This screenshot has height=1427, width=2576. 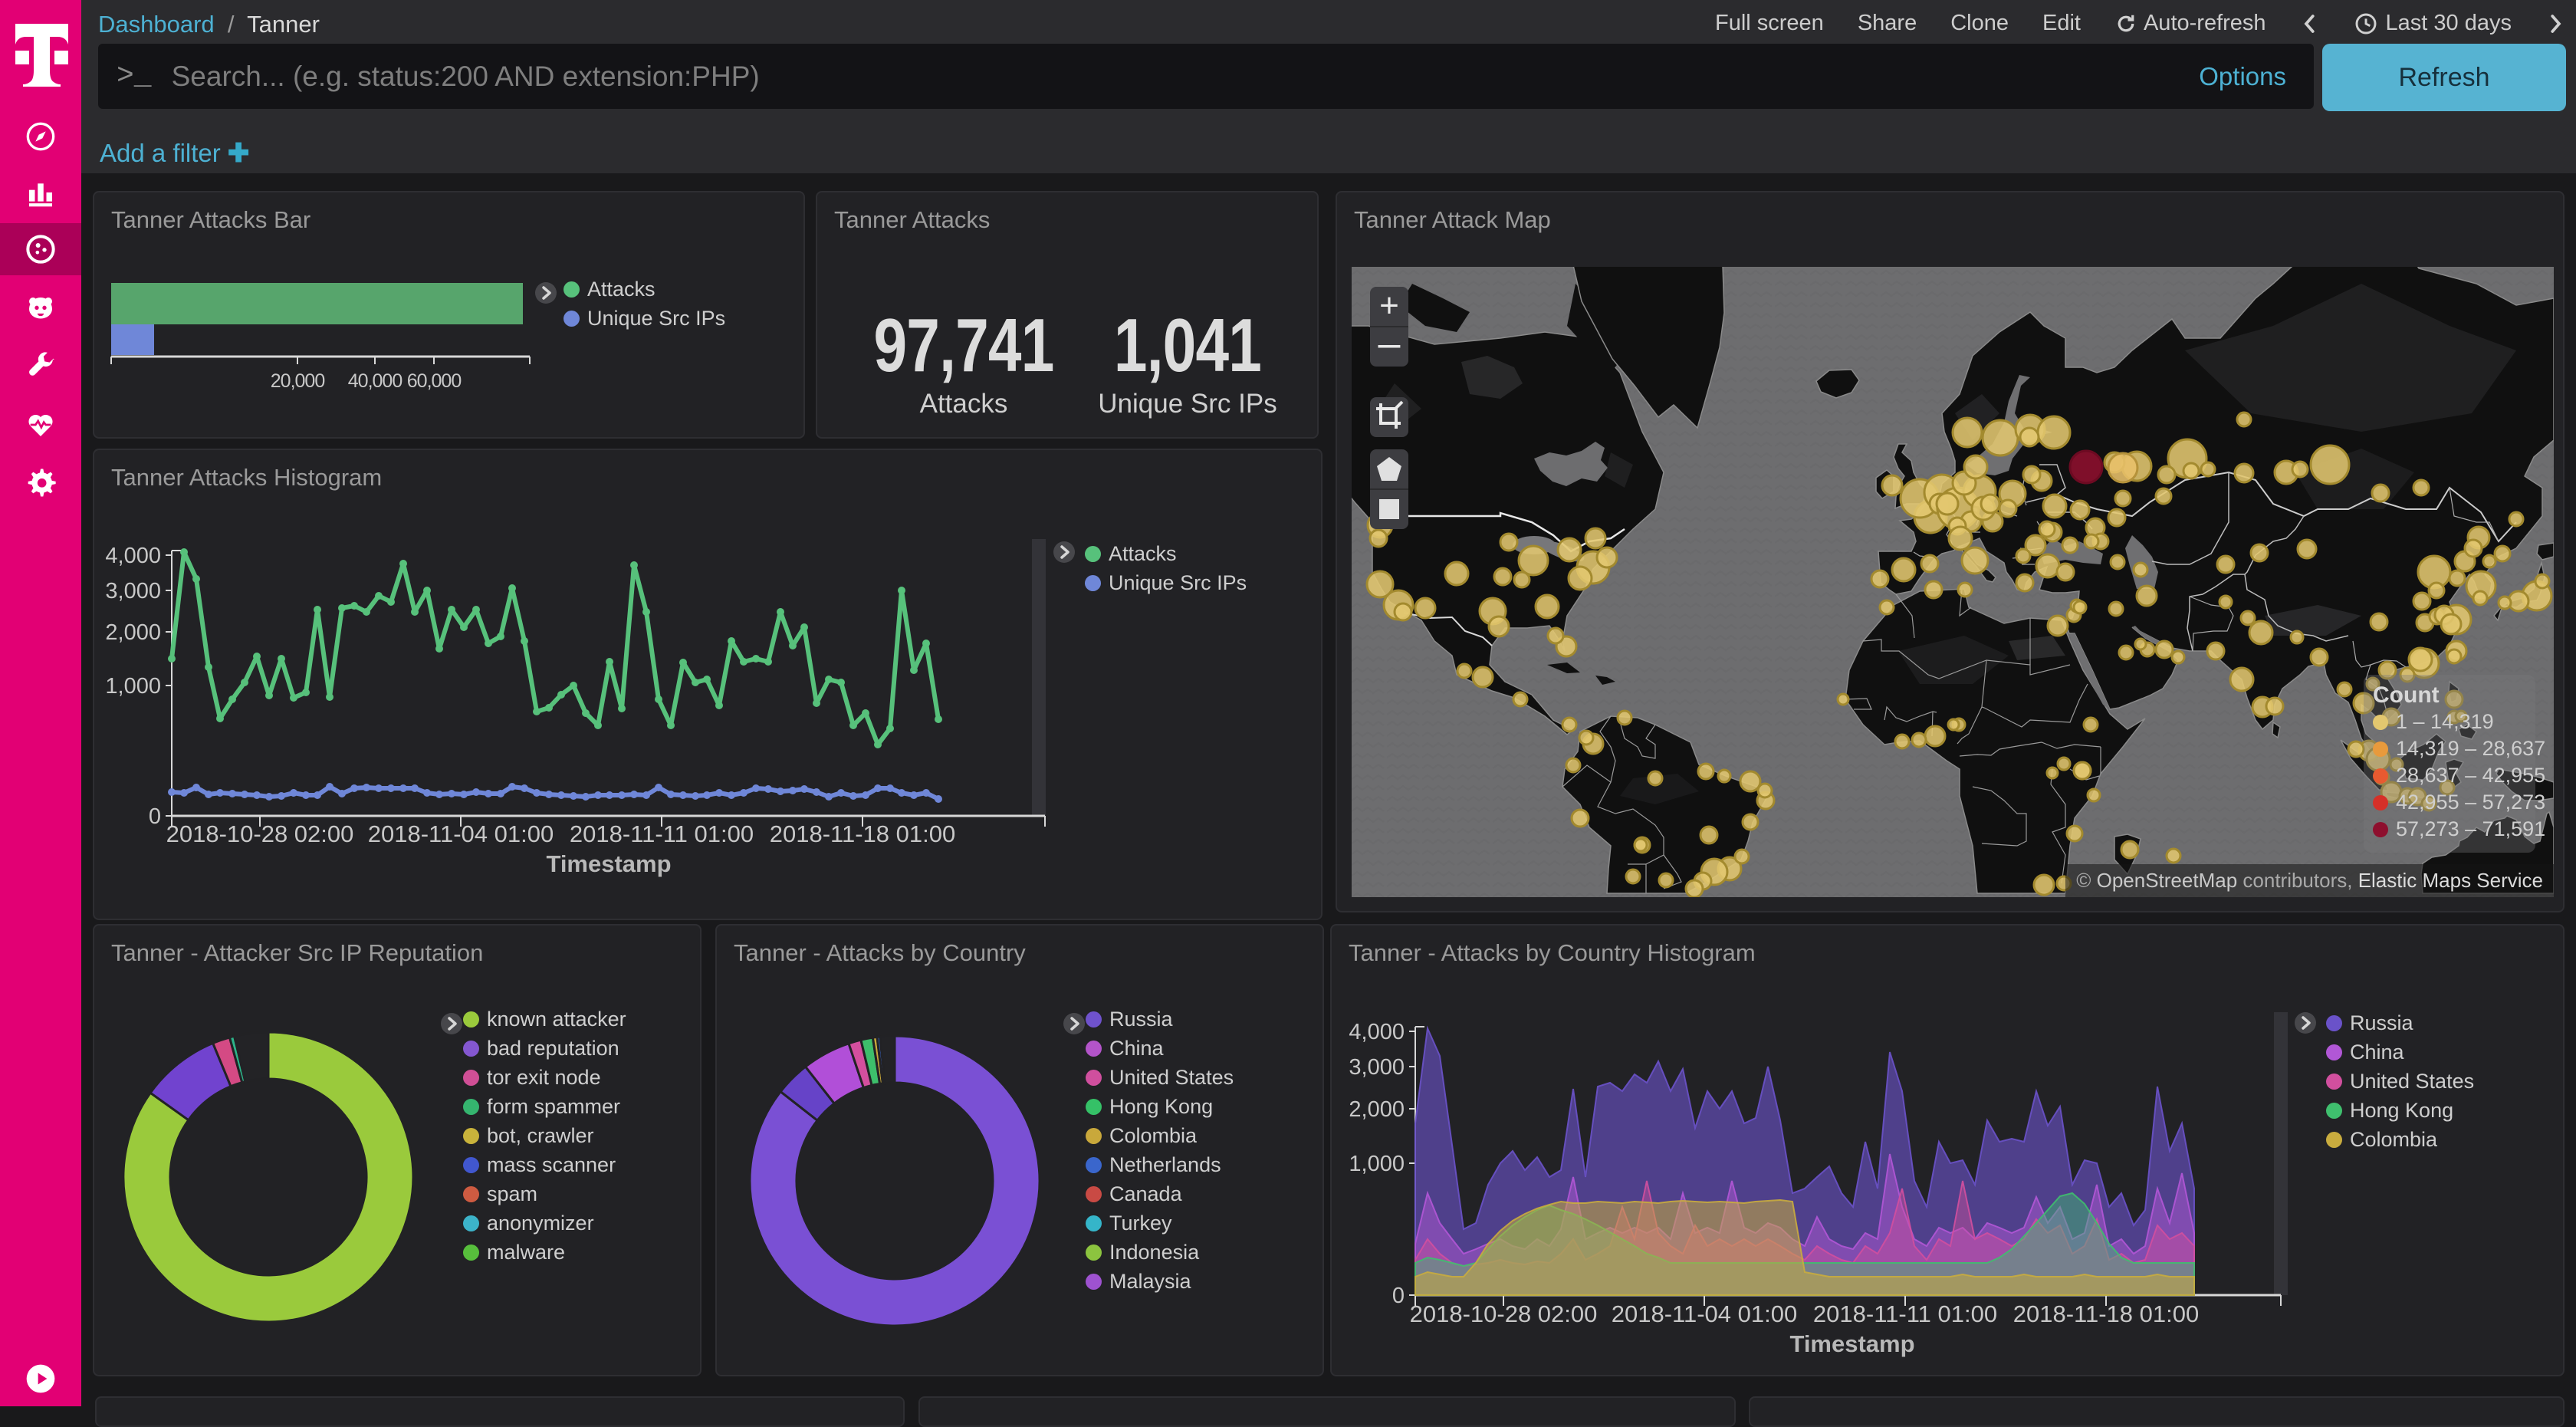 I want to click on svg-text: 60,000, so click(x=435, y=381).